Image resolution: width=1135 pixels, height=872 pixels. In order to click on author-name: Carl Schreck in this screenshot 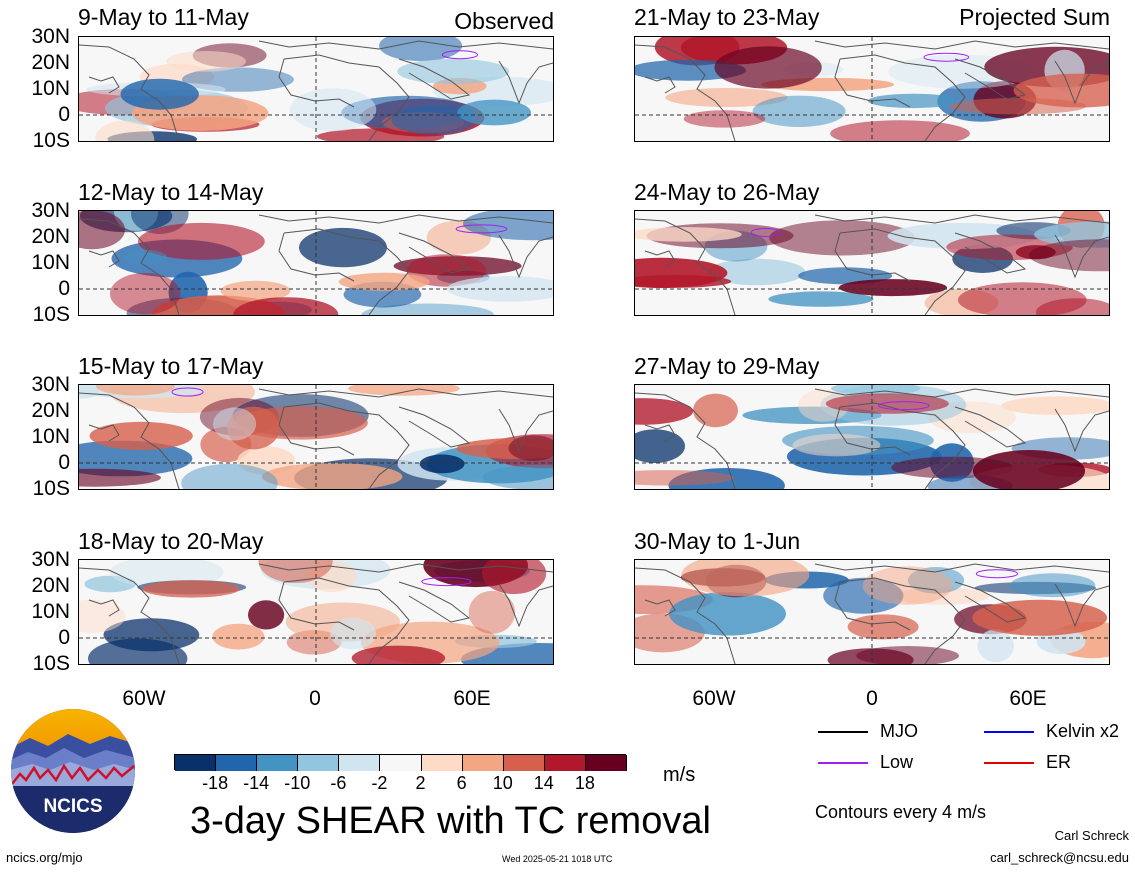, I will do `click(1091, 835)`.